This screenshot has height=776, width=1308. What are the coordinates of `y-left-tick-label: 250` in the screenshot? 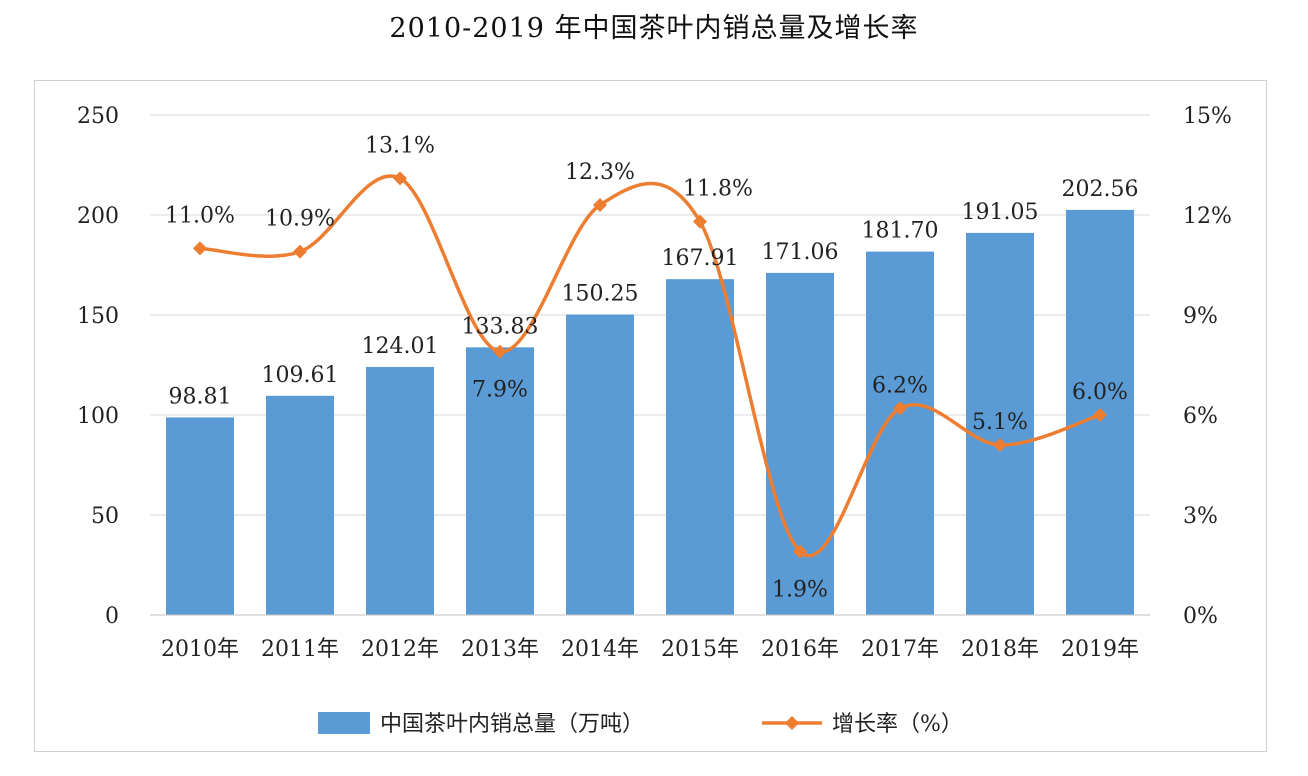 It's located at (98, 116).